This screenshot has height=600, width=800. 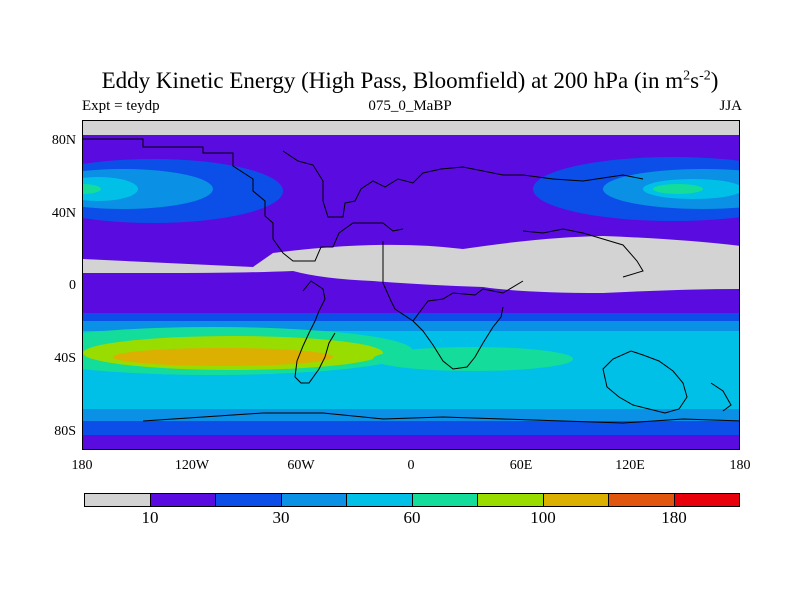 I want to click on south-polar-band, so click(x=411, y=442).